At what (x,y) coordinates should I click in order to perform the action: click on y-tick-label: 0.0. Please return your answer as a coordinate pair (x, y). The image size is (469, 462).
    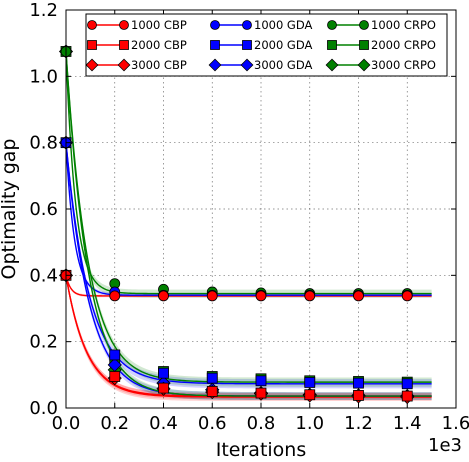
    Looking at the image, I should click on (43, 408).